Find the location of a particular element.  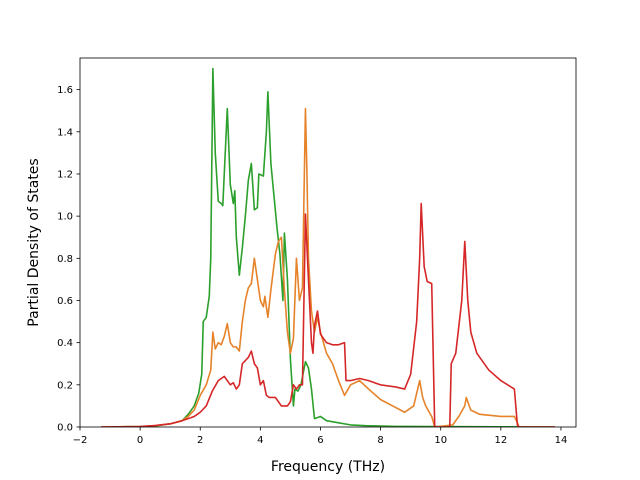

x-tick-label: 14 is located at coordinates (561, 440).